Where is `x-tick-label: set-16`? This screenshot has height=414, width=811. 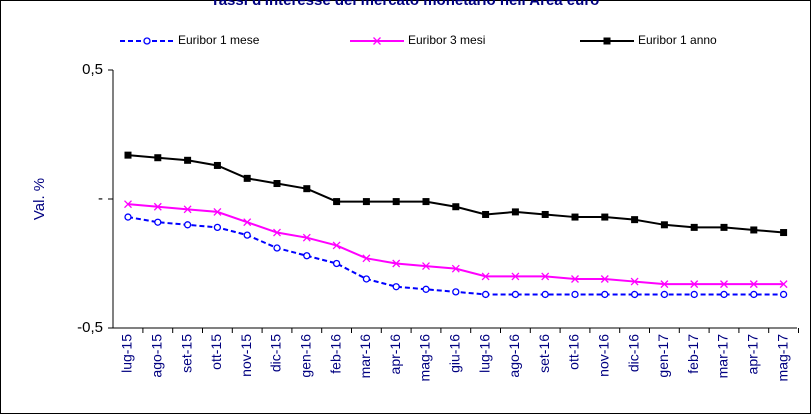 x-tick-label: set-16 is located at coordinates (544, 353).